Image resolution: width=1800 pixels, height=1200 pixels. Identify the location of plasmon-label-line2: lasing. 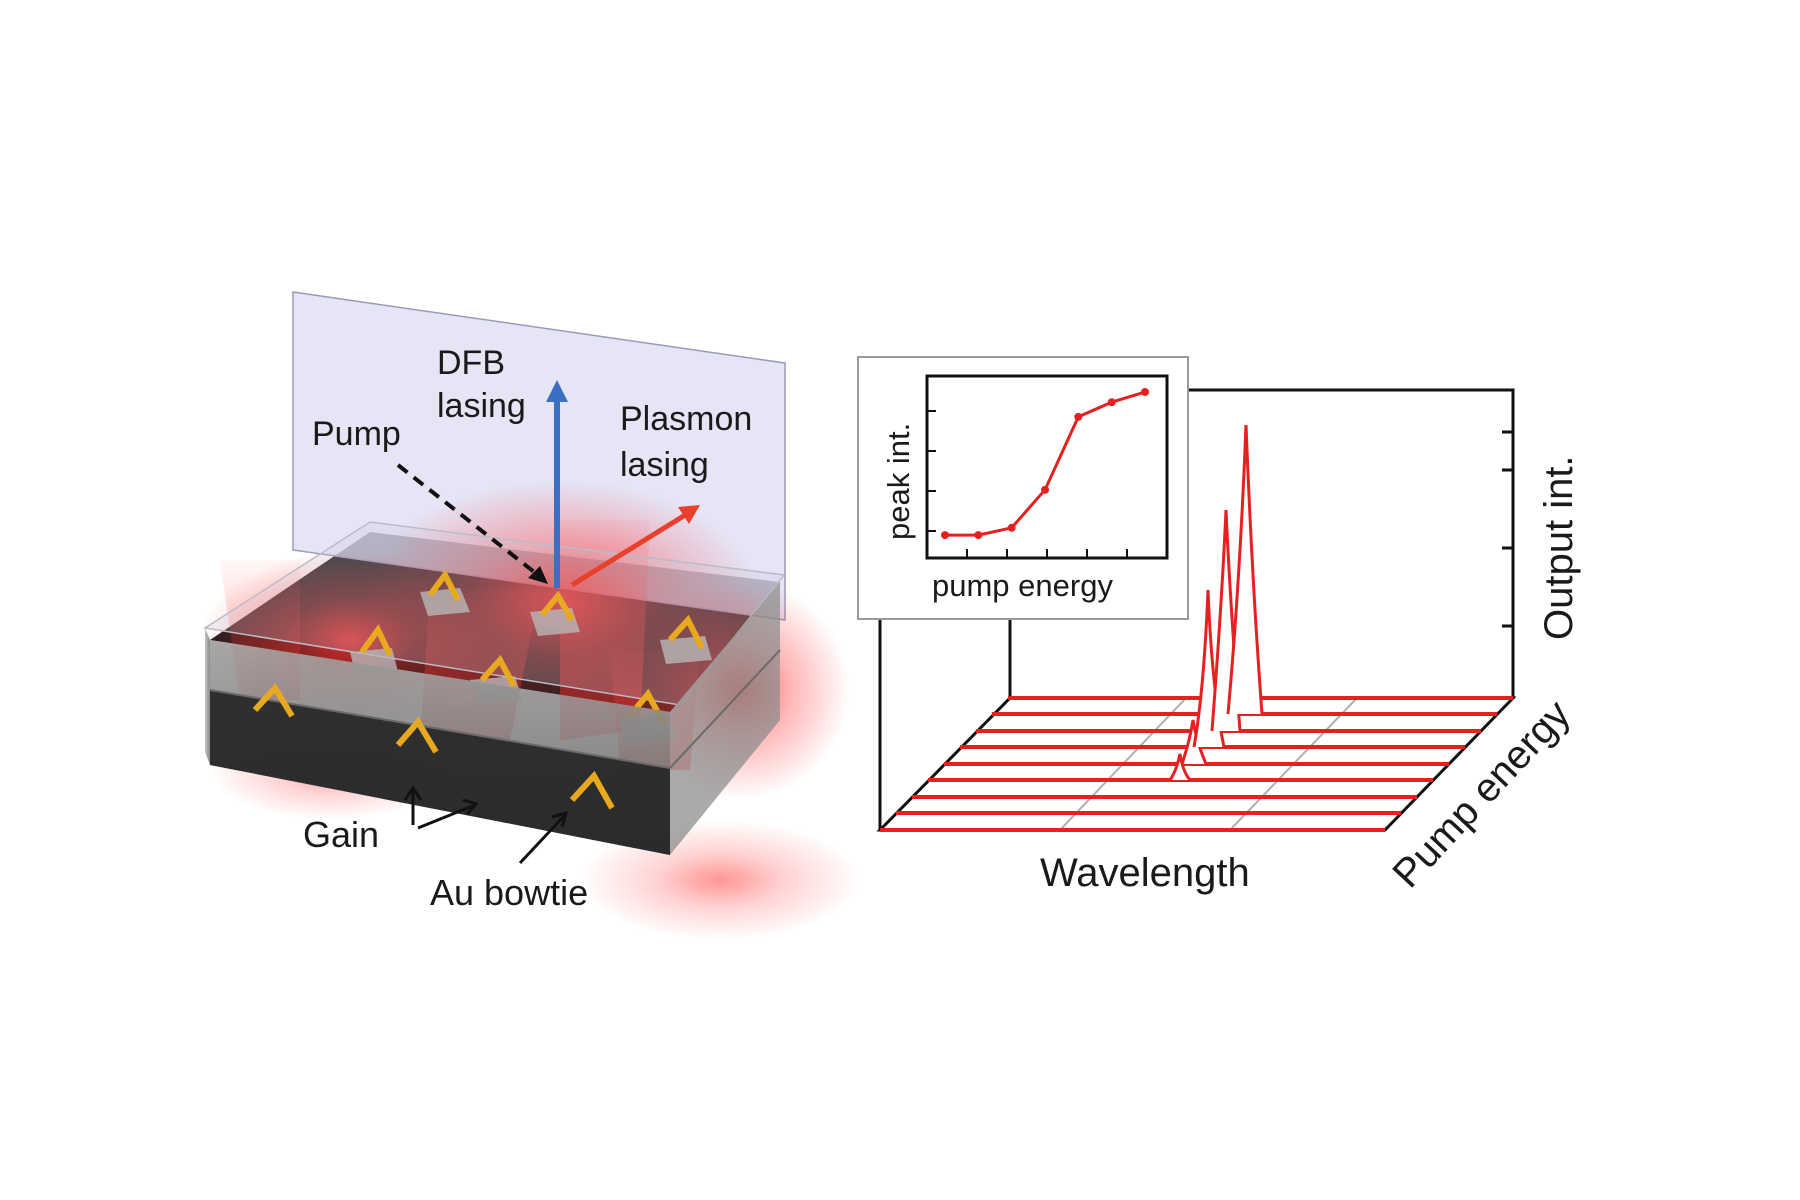
(664, 465).